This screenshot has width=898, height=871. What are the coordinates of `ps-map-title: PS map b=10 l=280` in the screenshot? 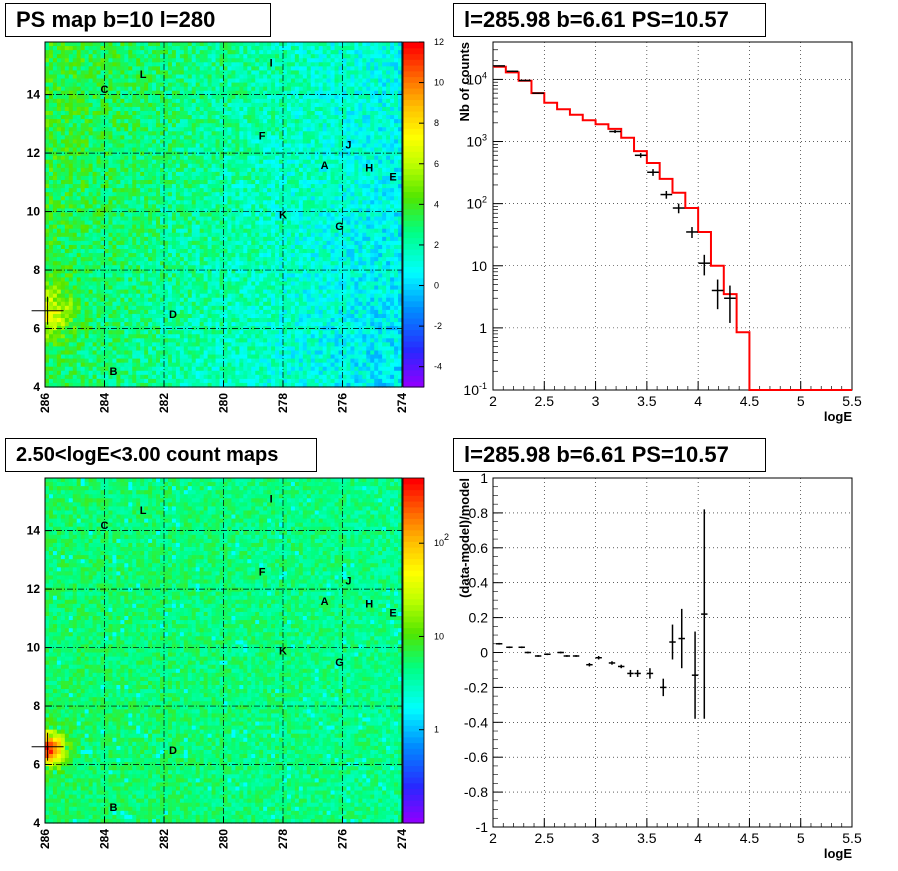 It's located at (138, 20).